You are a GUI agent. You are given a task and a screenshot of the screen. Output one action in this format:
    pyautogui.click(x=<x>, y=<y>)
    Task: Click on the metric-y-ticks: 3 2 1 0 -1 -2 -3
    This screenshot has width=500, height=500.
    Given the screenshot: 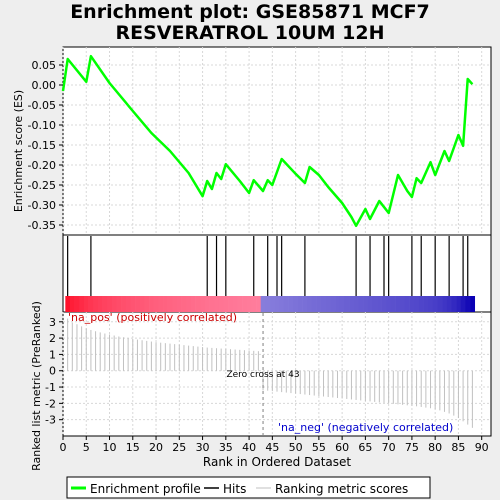 What is the action you would take?
    pyautogui.click(x=54, y=371)
    